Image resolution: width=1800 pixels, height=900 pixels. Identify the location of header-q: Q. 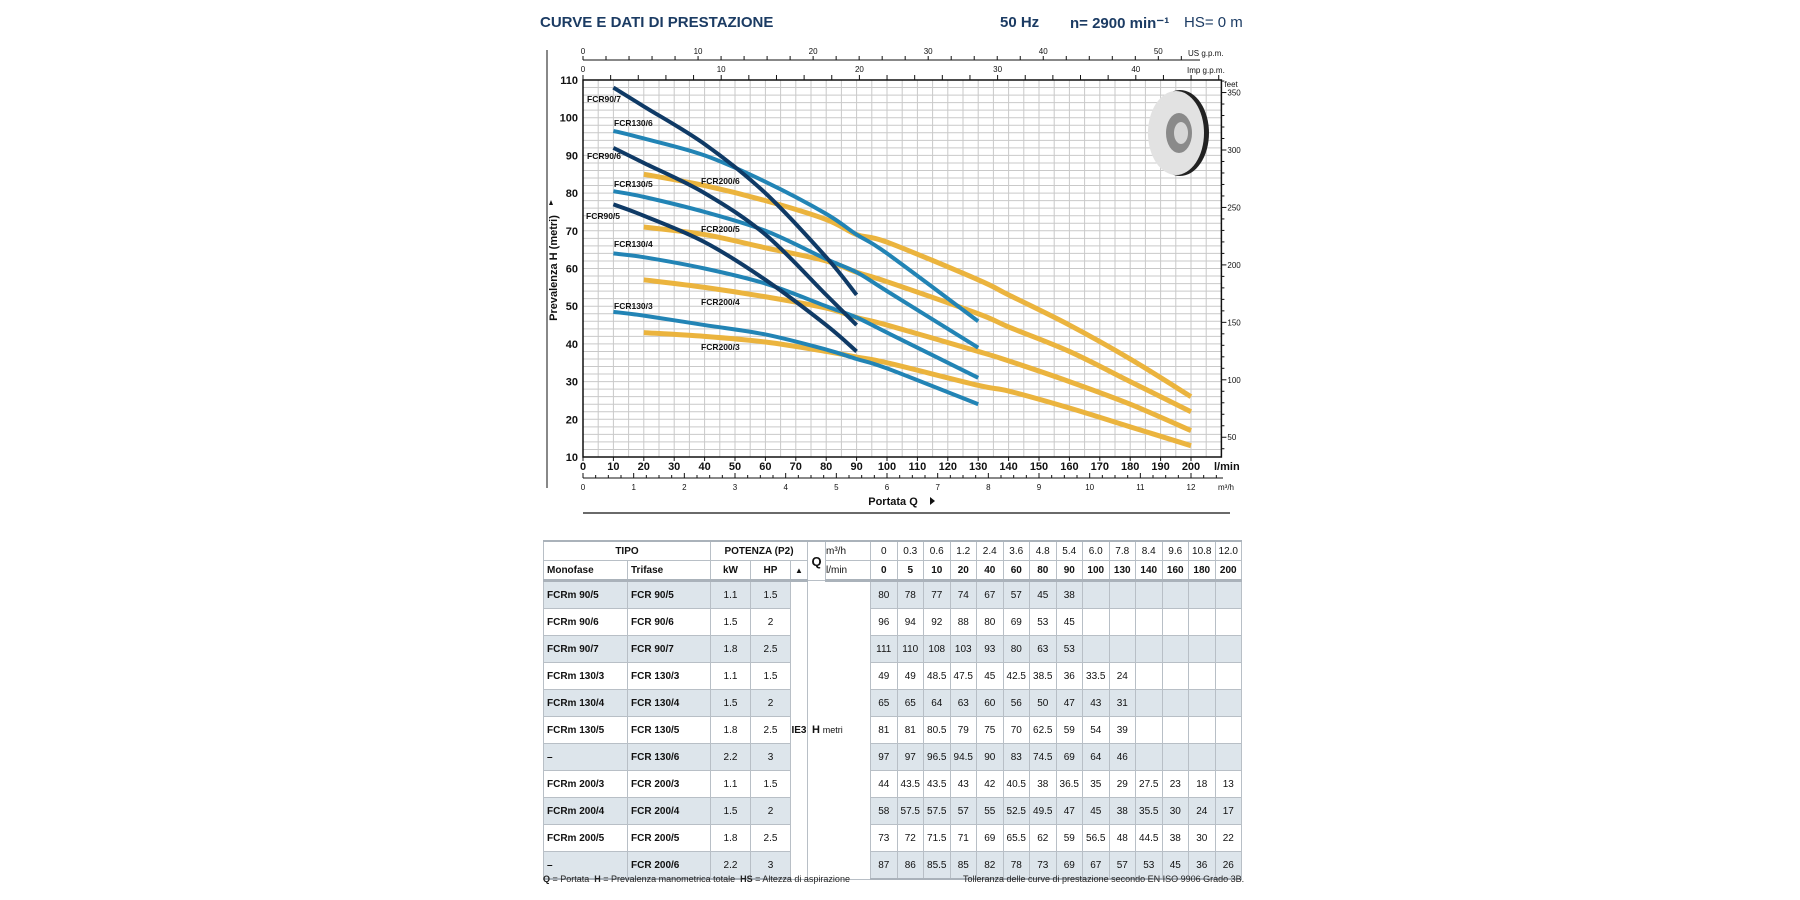
(816, 560).